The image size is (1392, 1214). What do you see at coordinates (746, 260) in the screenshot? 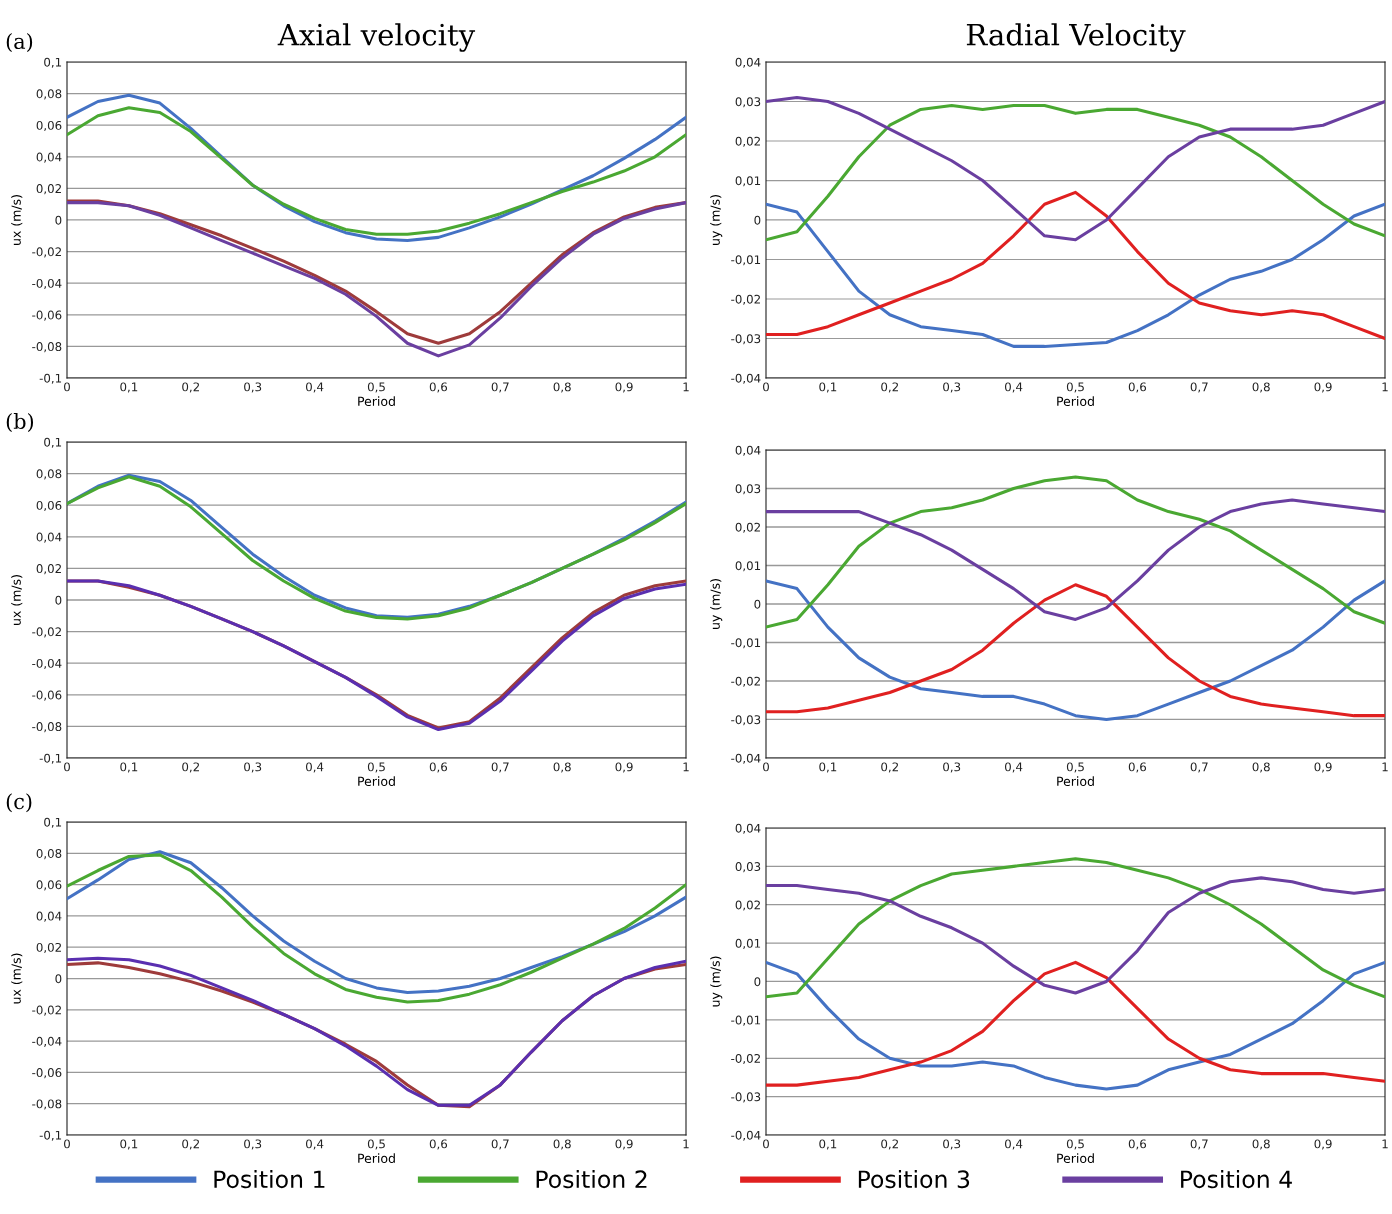
I see `y-tick-label: -0,01` at bounding box center [746, 260].